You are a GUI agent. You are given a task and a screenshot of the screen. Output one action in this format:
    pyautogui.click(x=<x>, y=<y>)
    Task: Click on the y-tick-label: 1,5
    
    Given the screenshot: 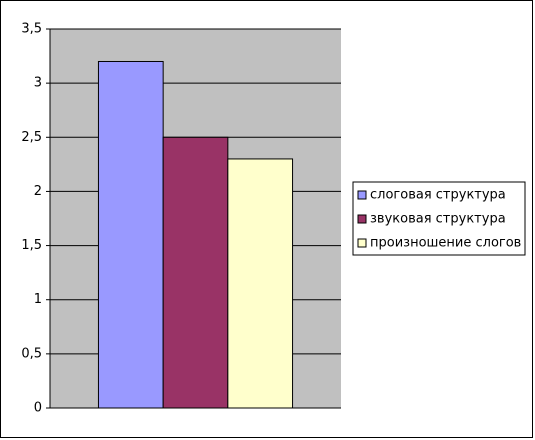 What is the action you would take?
    pyautogui.click(x=31, y=245)
    